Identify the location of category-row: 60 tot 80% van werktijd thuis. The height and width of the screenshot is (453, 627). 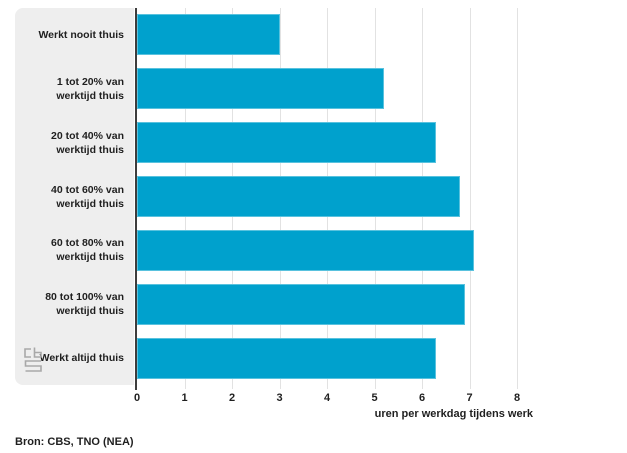
(266, 250).